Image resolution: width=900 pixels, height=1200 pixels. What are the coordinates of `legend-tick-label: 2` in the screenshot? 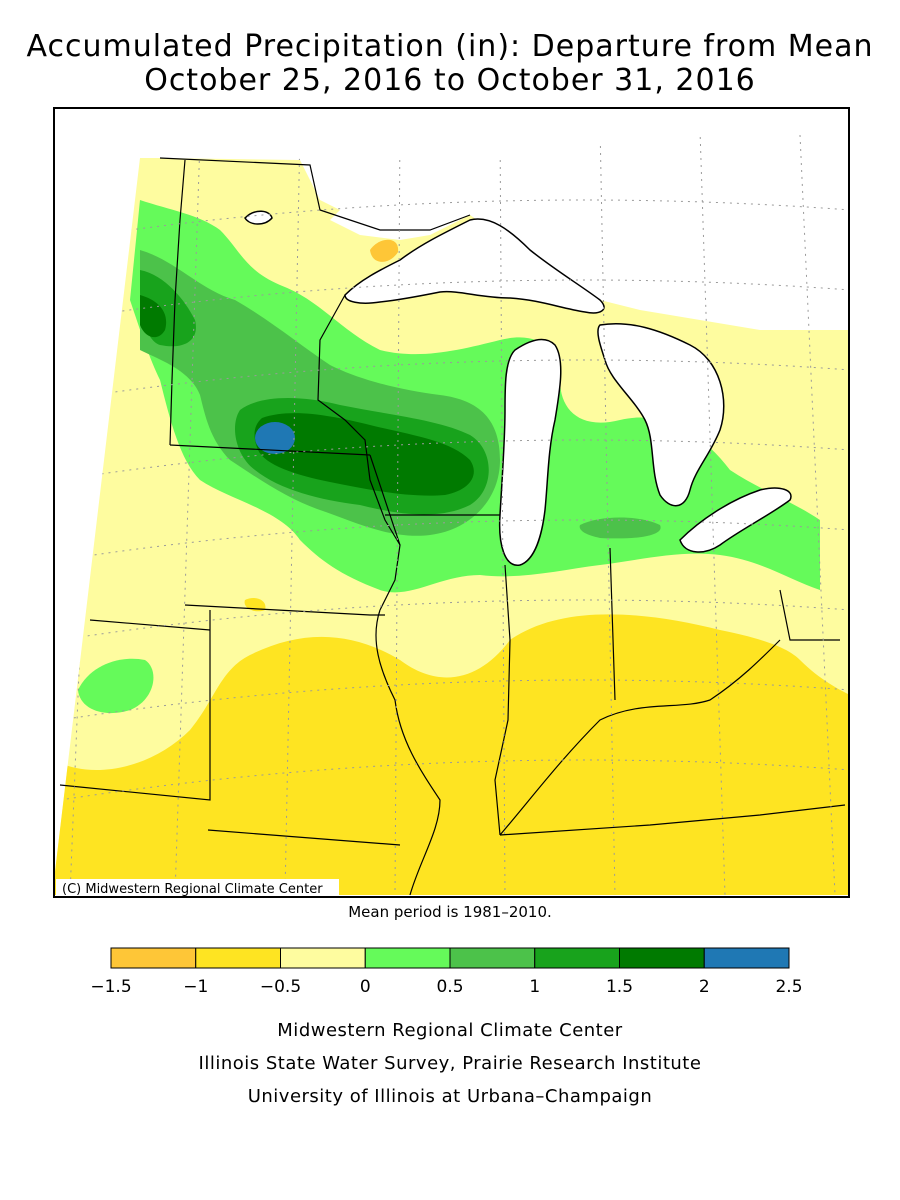 It's located at (704, 987).